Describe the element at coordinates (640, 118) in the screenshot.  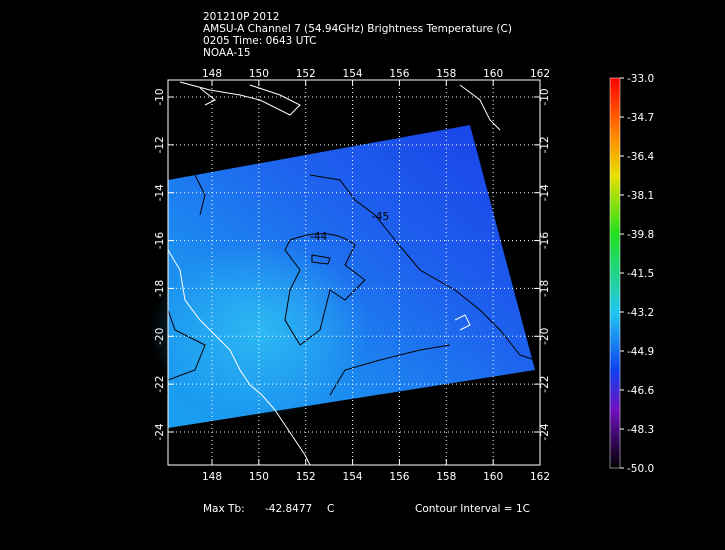
I see `colorbar-label: -34.7` at that location.